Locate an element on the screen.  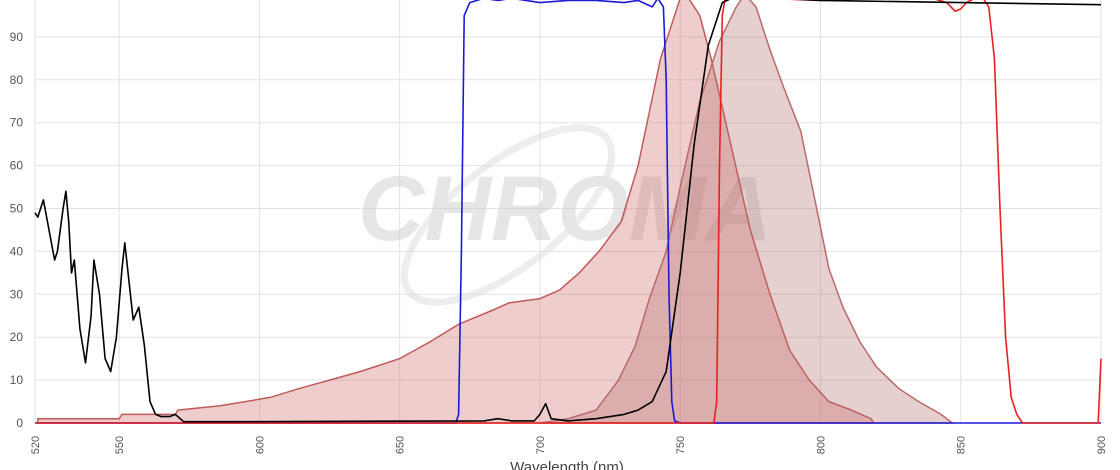
y-tick-label: 50 is located at coordinates (17, 209).